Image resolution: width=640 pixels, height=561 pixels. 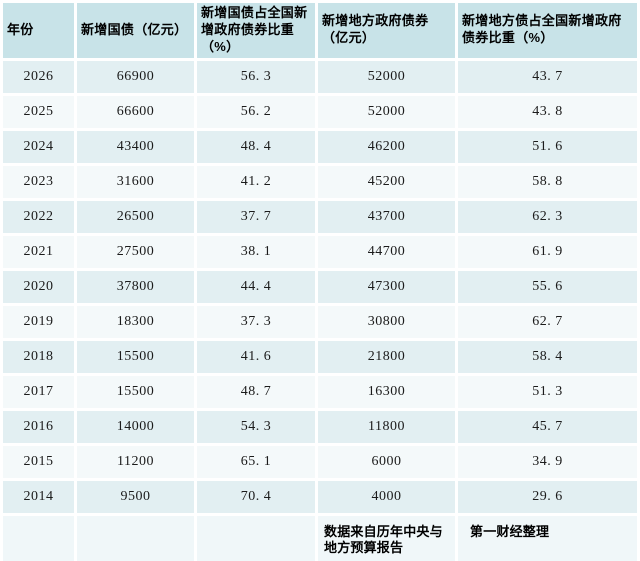 What do you see at coordinates (386, 538) in the screenshot?
I see `source-note: 数据来自历年中央与地方预算报告` at bounding box center [386, 538].